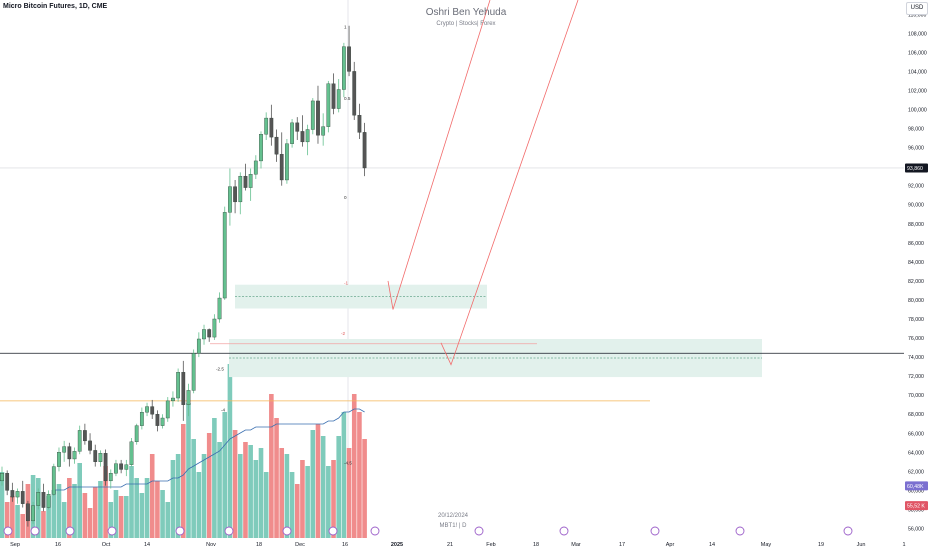 The width and height of the screenshot is (932, 550). I want to click on watermark-author: Oshri Ben Yehuda, so click(466, 12).